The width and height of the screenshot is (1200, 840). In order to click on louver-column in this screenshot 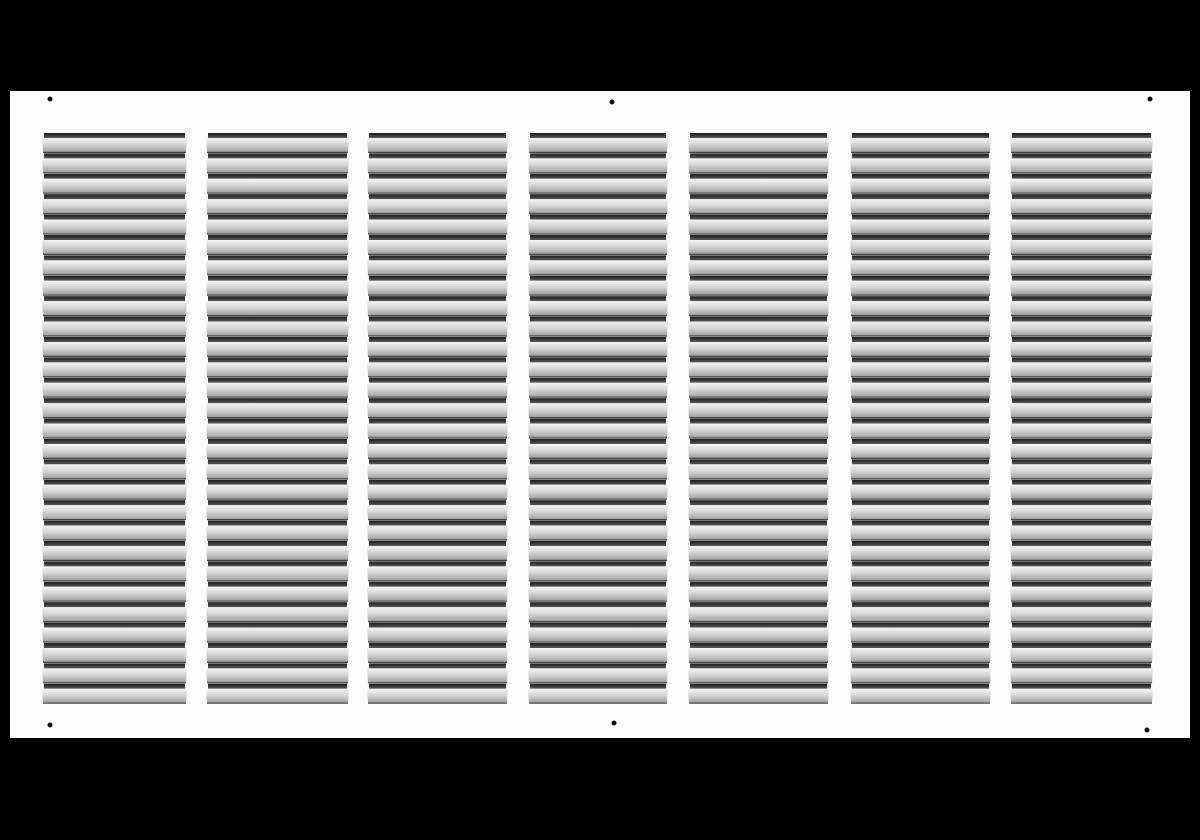, I will do `click(114, 418)`.